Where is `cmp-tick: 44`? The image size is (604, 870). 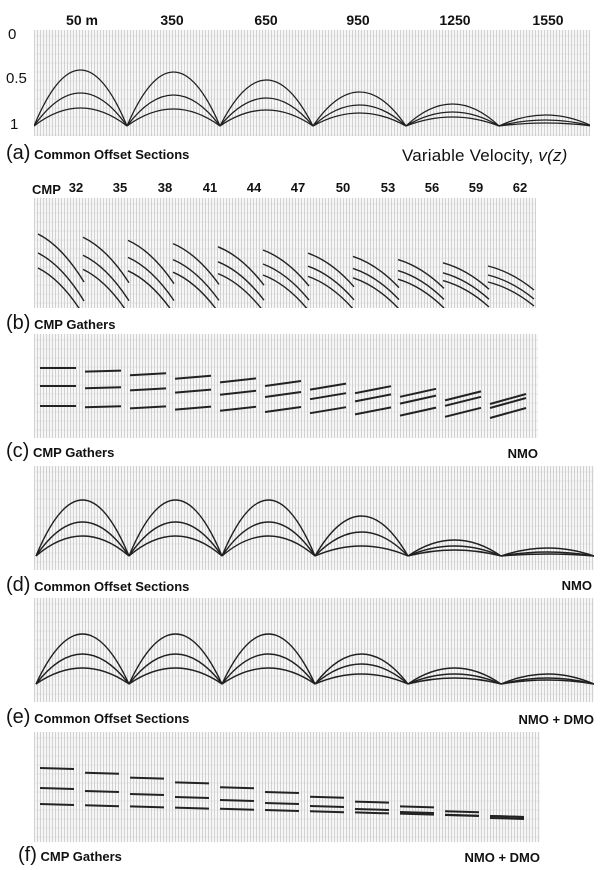
cmp-tick: 44 is located at coordinates (254, 187).